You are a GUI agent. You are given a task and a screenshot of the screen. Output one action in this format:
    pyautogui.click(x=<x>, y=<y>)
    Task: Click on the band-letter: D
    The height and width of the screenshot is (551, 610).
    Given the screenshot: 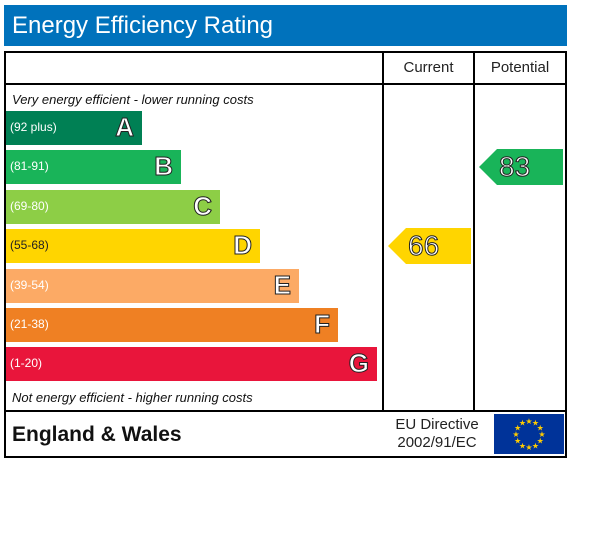 What is the action you would take?
    pyautogui.click(x=243, y=245)
    